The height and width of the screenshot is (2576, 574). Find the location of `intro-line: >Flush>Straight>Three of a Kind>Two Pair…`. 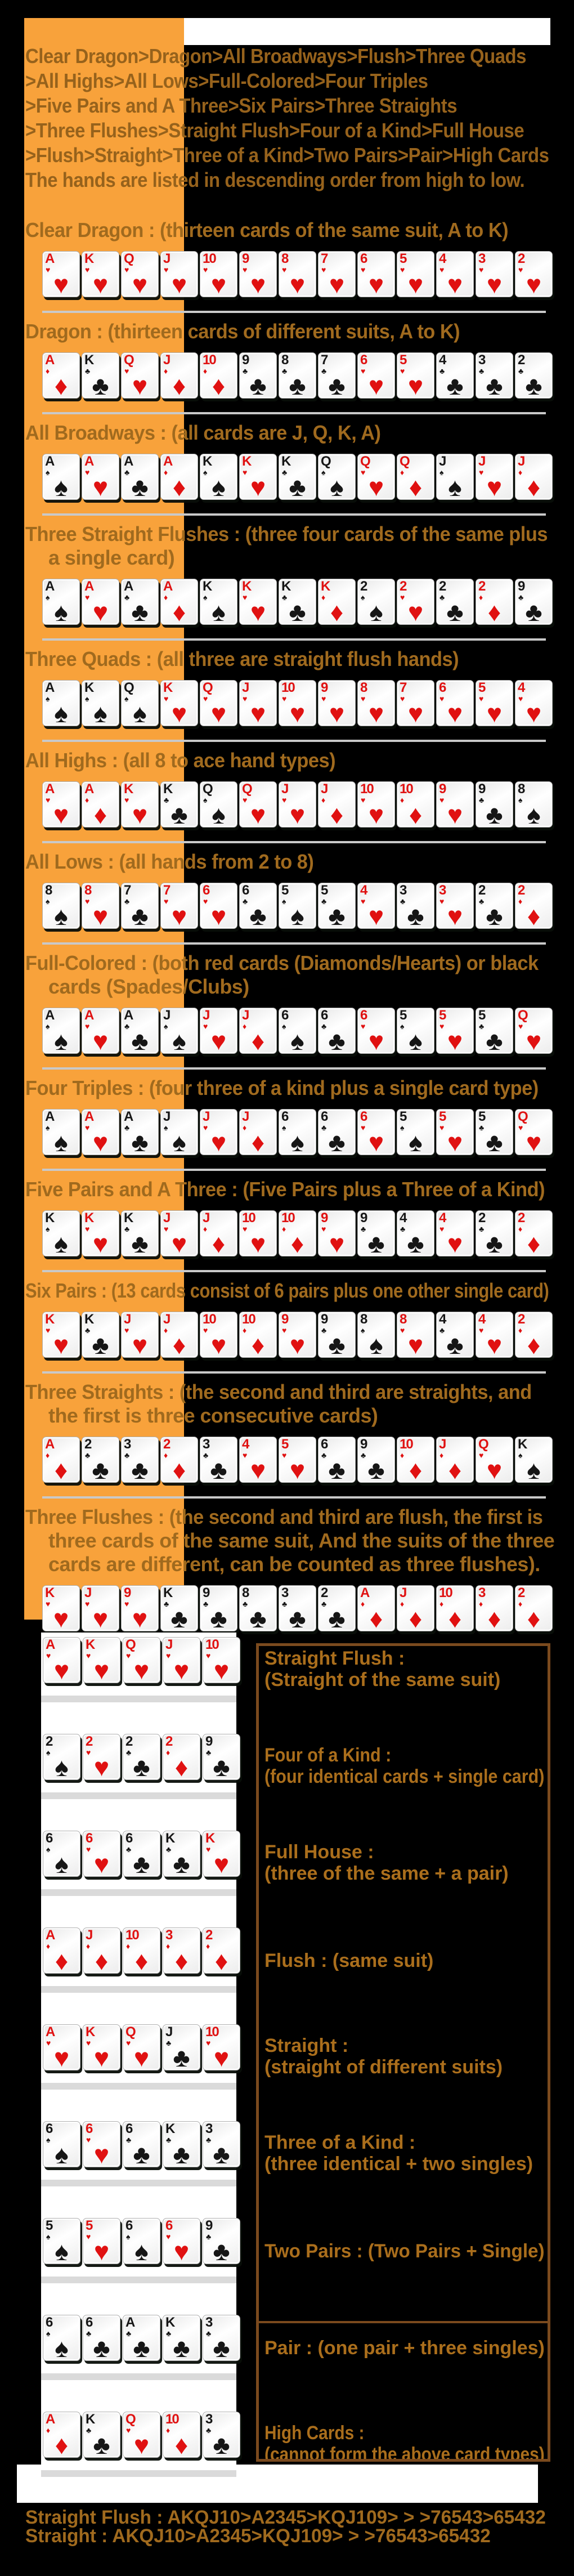

intro-line: >Flush>Straight>Three of a Kind>Two Pair… is located at coordinates (287, 155).